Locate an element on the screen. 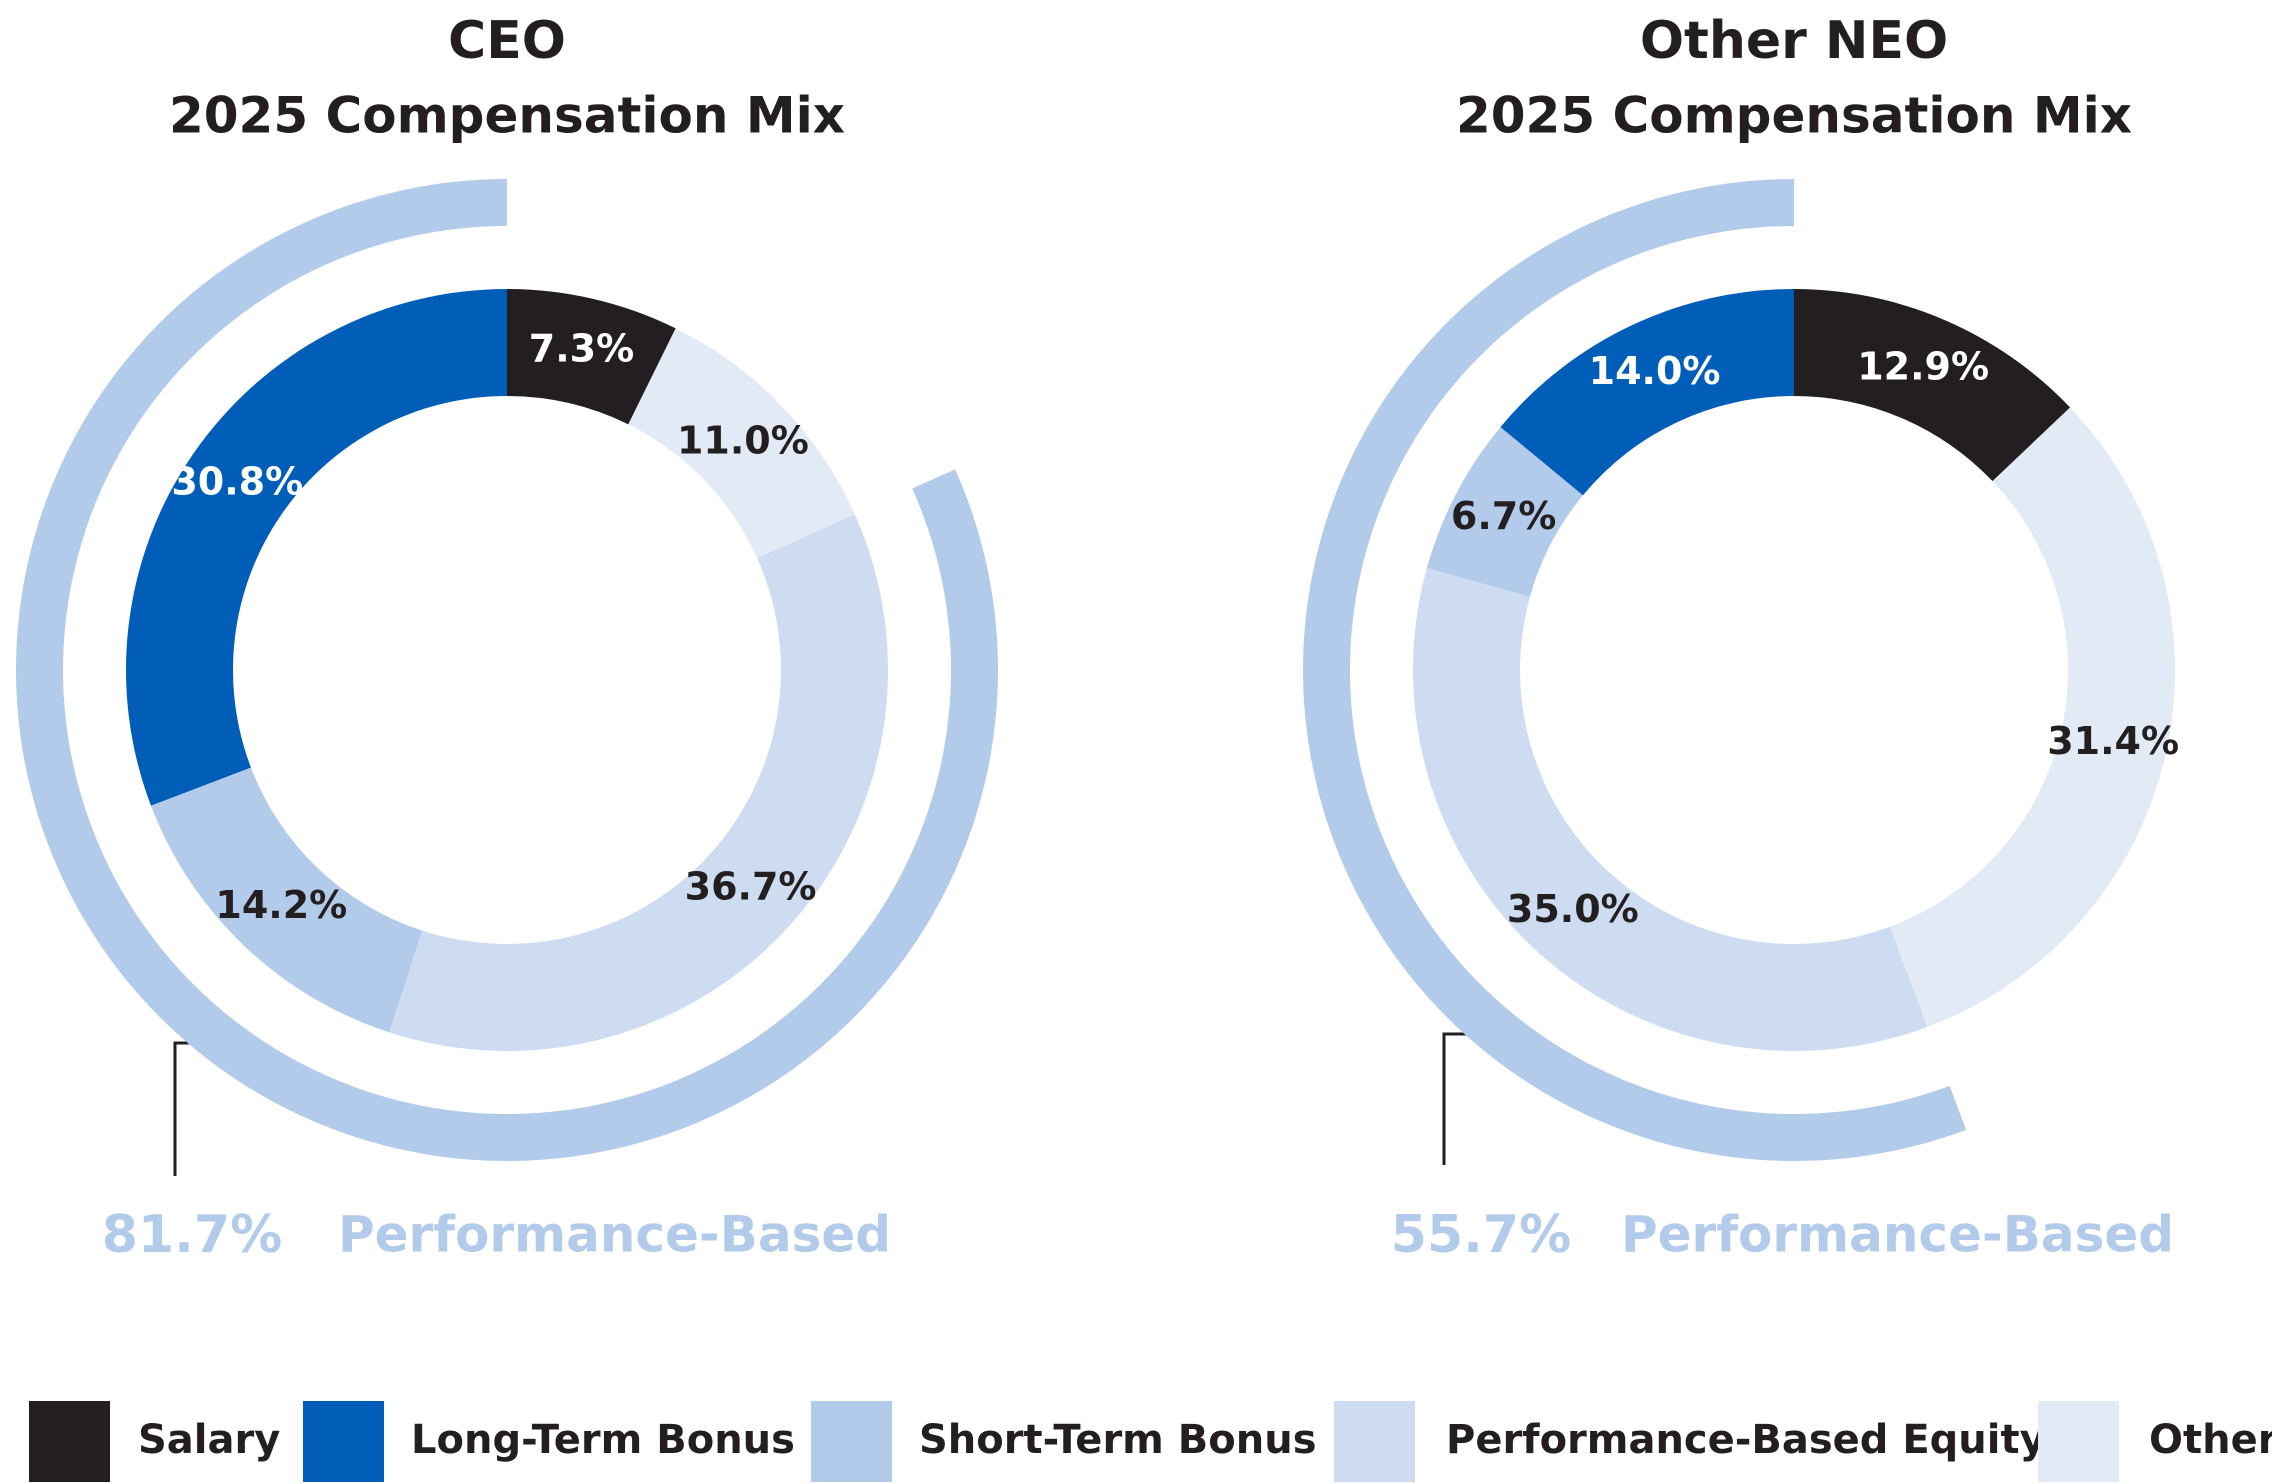  performance-value: 55.7% is located at coordinates (1481, 1235).